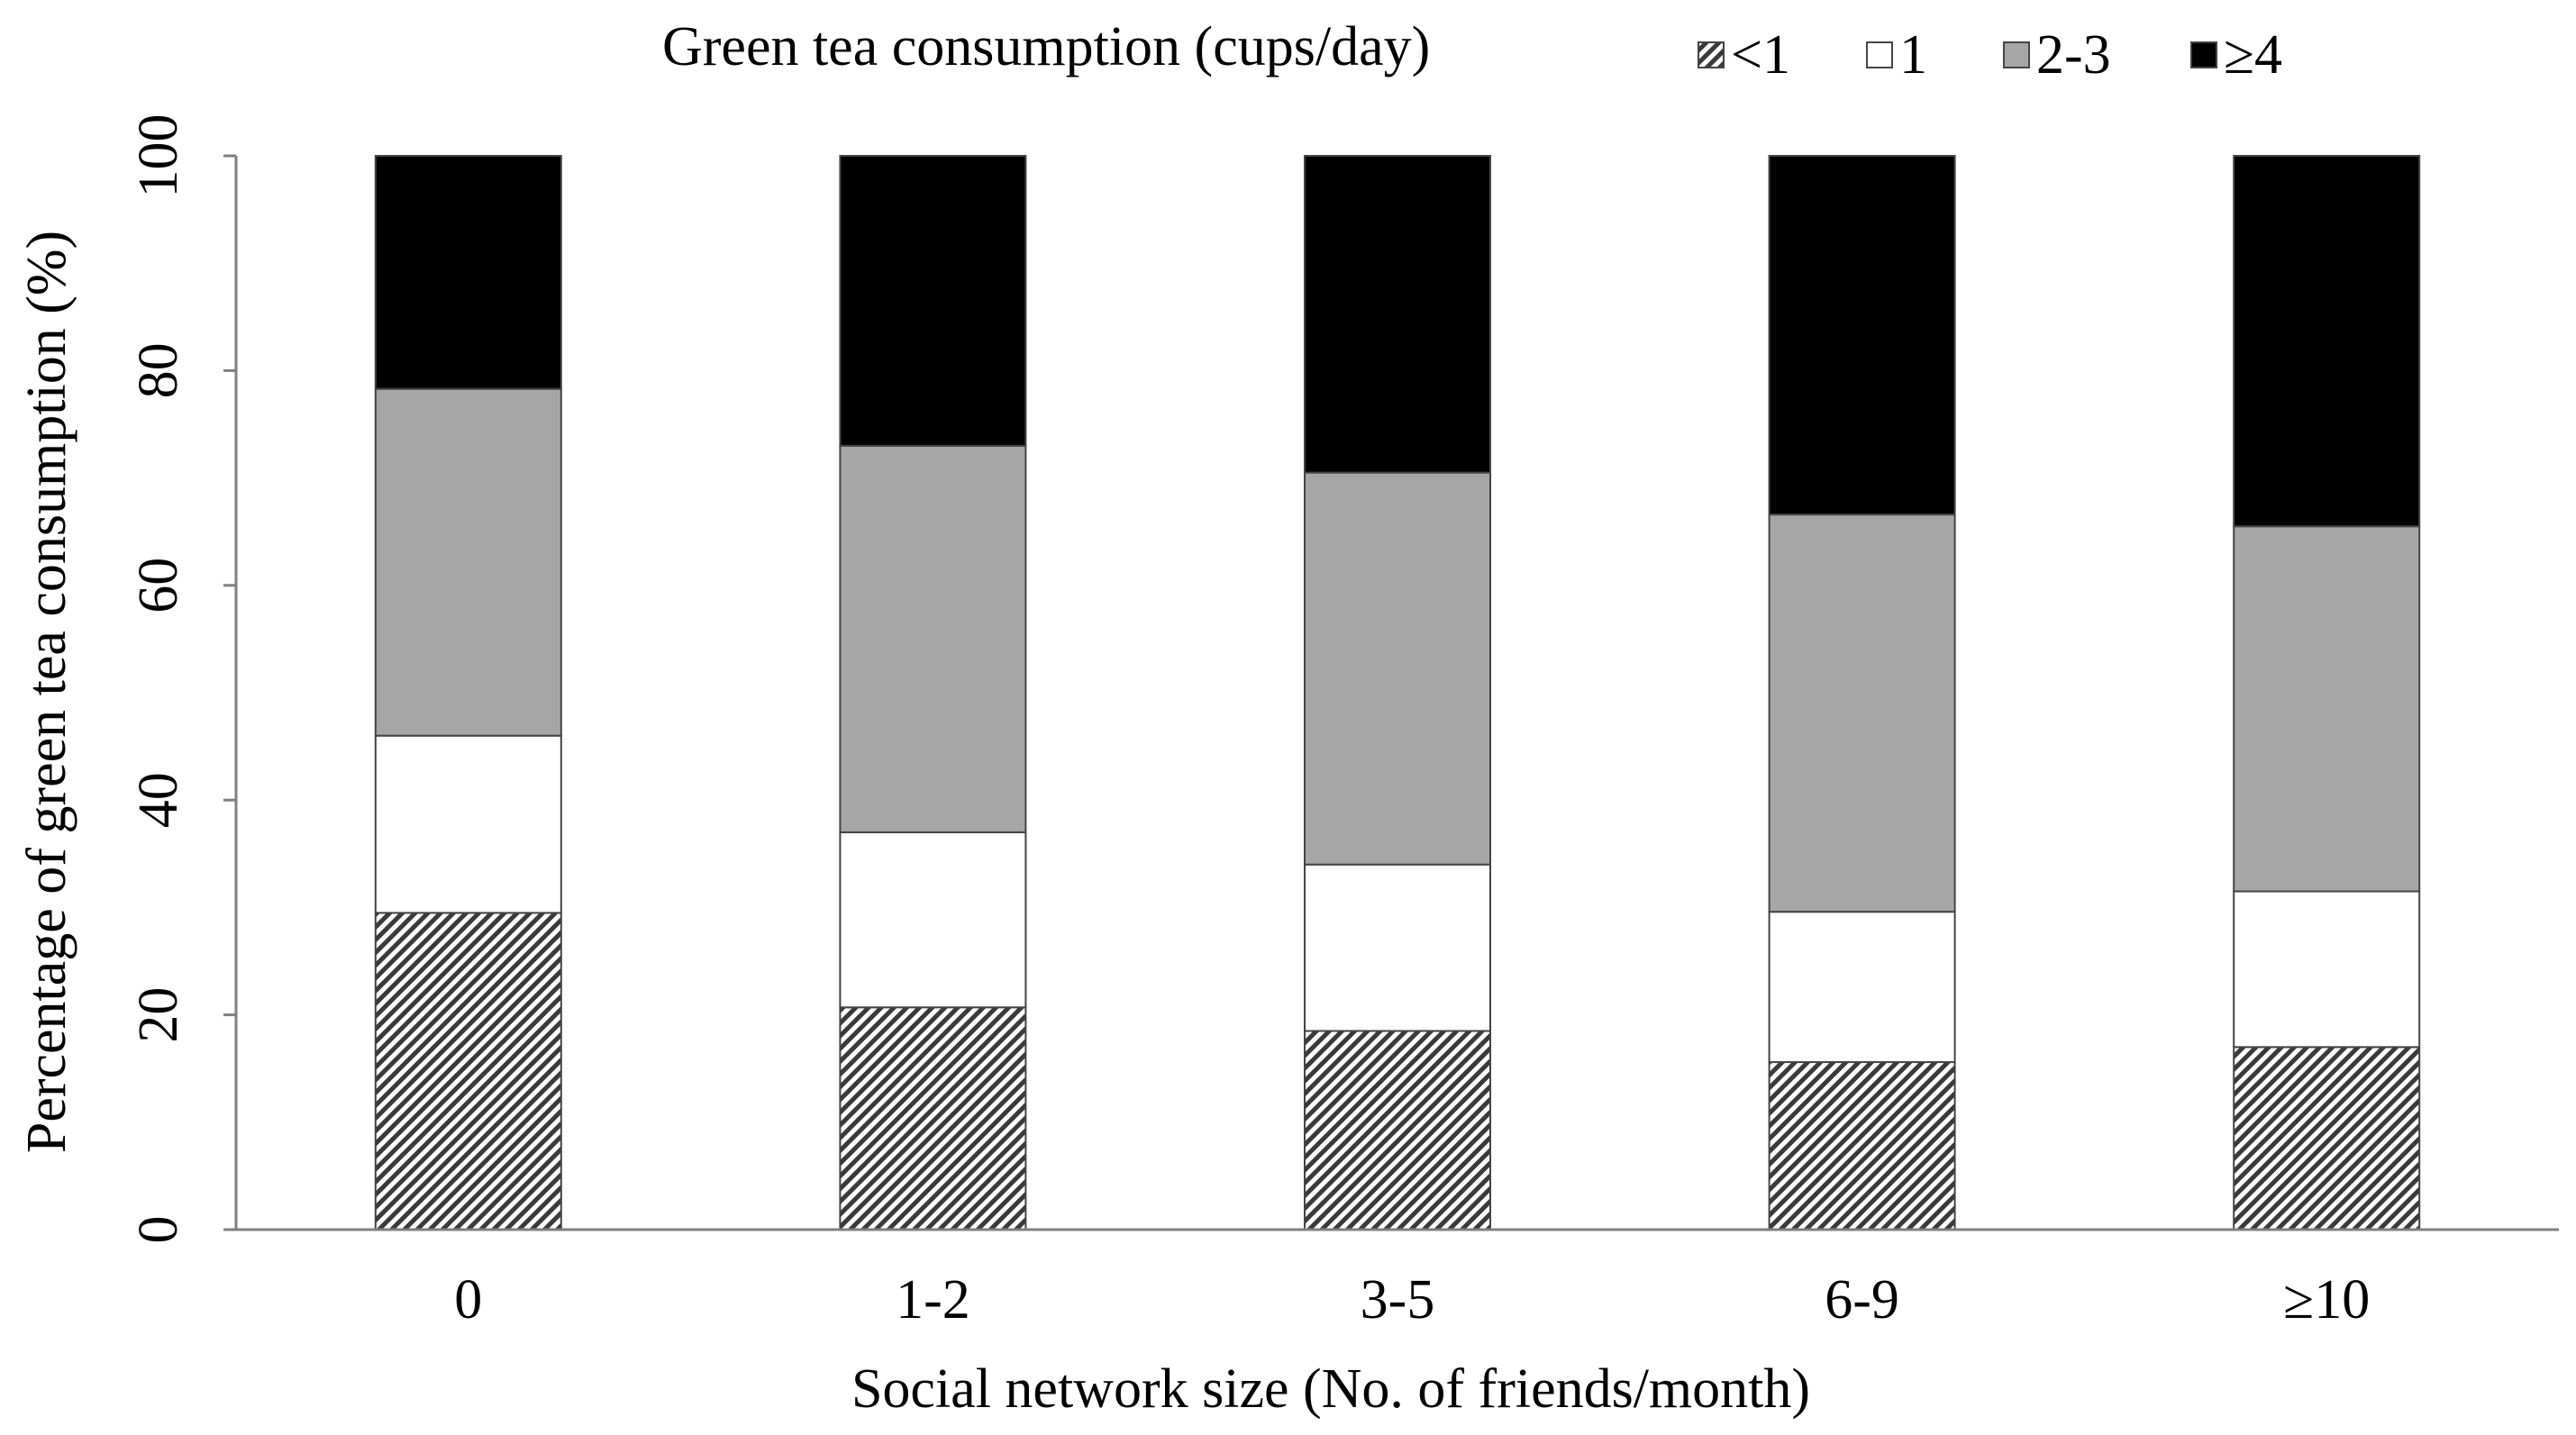  What do you see at coordinates (1913, 55) in the screenshot?
I see `legend-label: 1` at bounding box center [1913, 55].